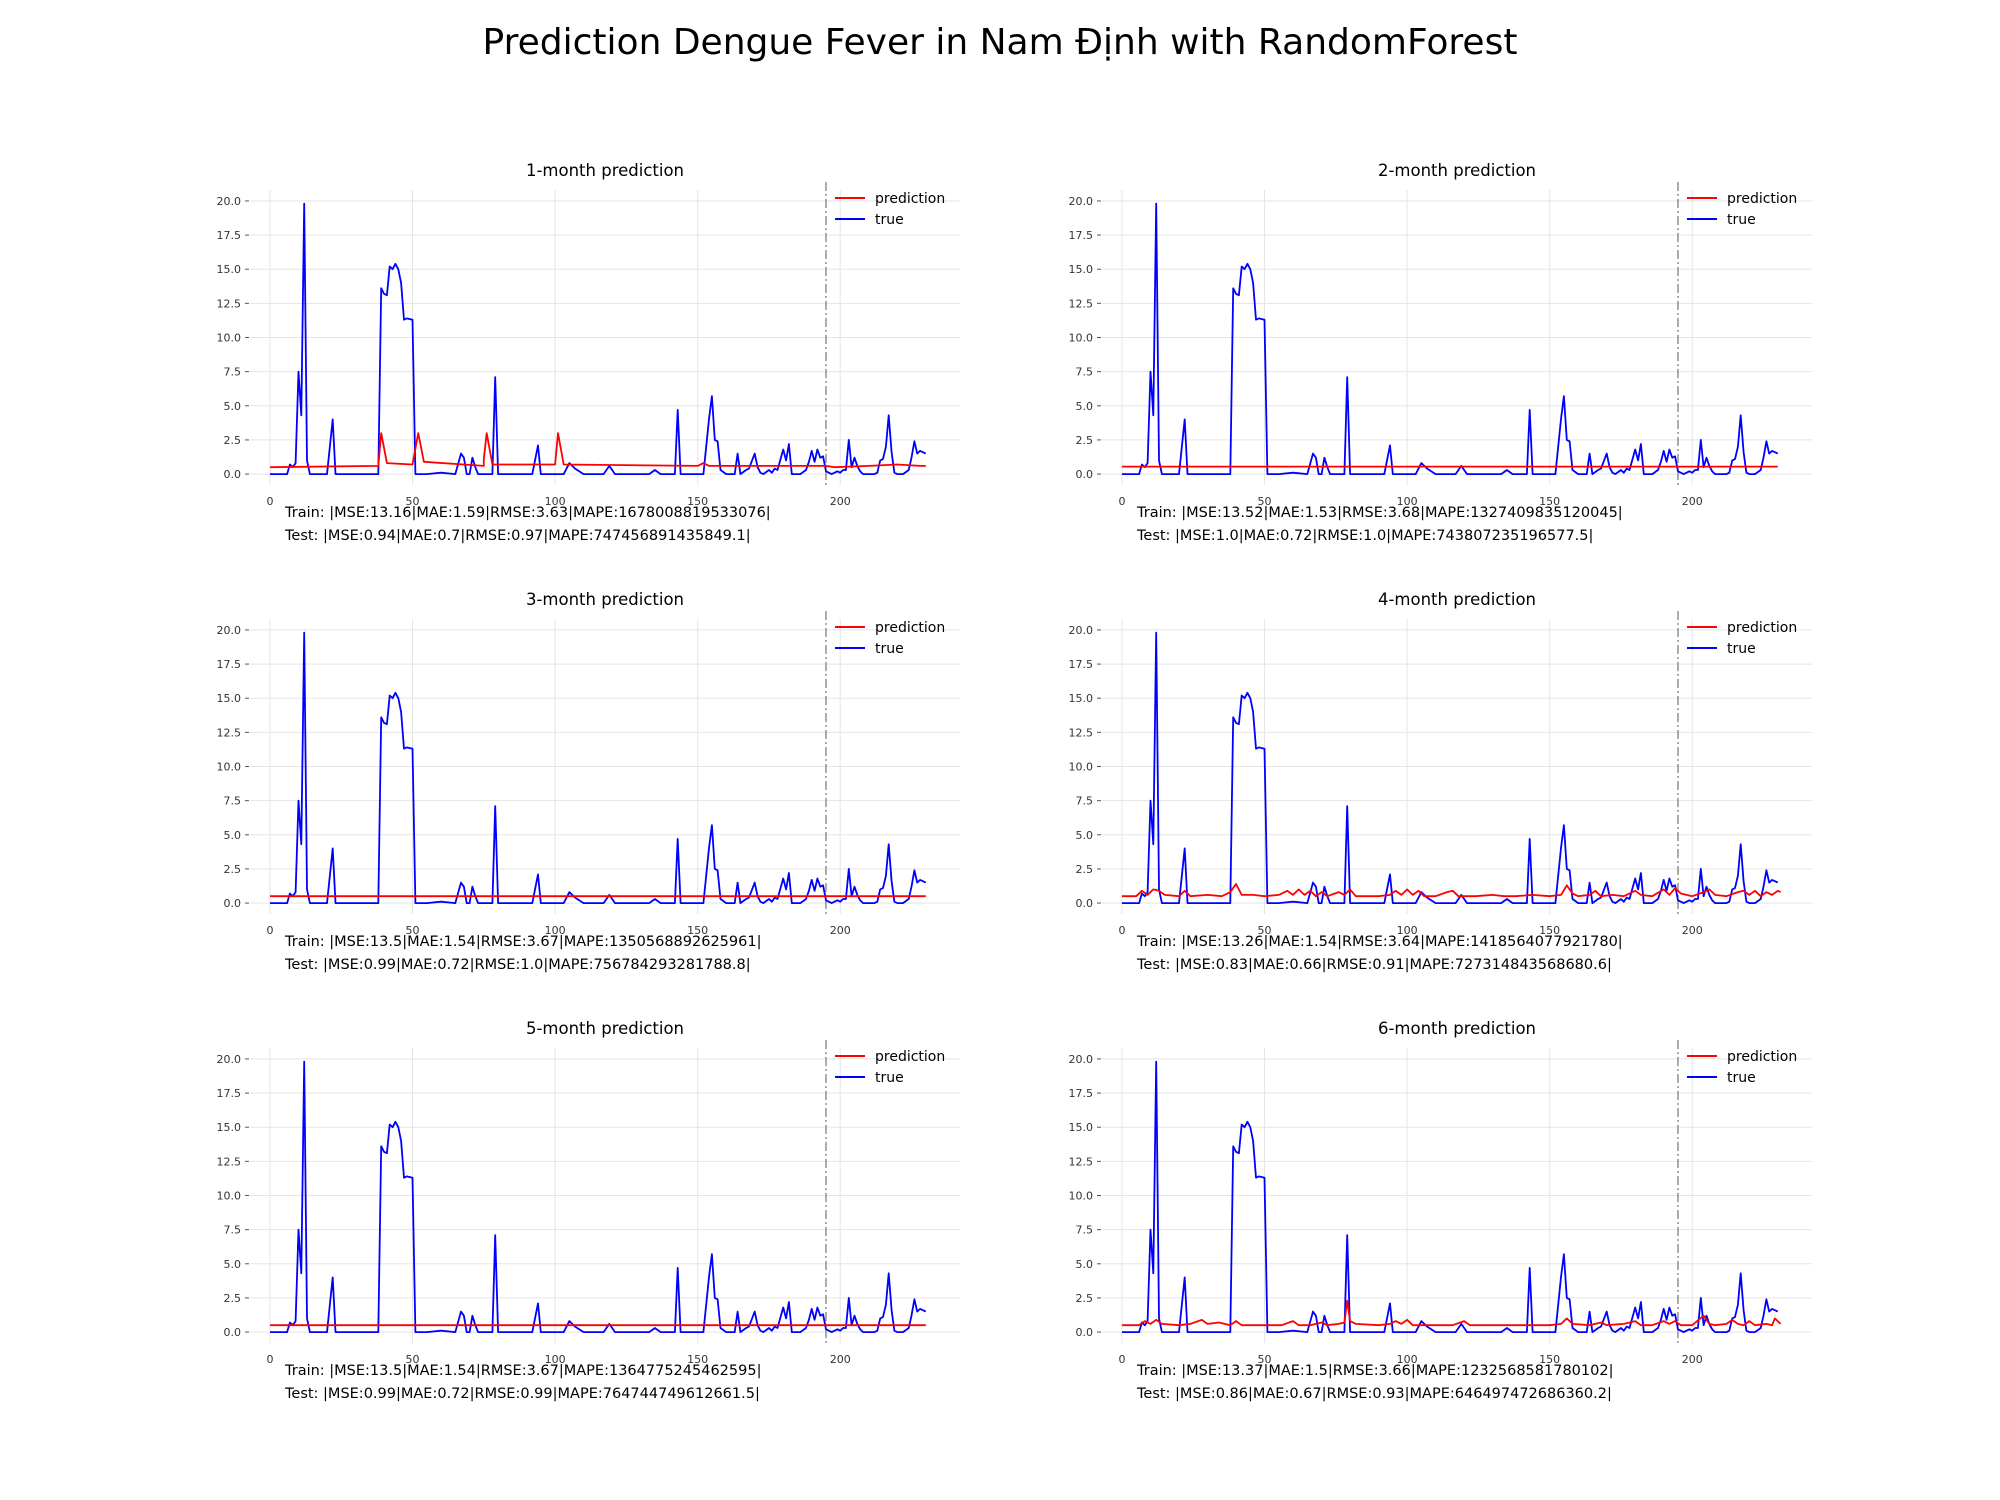  Describe the element at coordinates (605, 1028) in the screenshot. I see `subplot-title: 5-month prediction` at that location.